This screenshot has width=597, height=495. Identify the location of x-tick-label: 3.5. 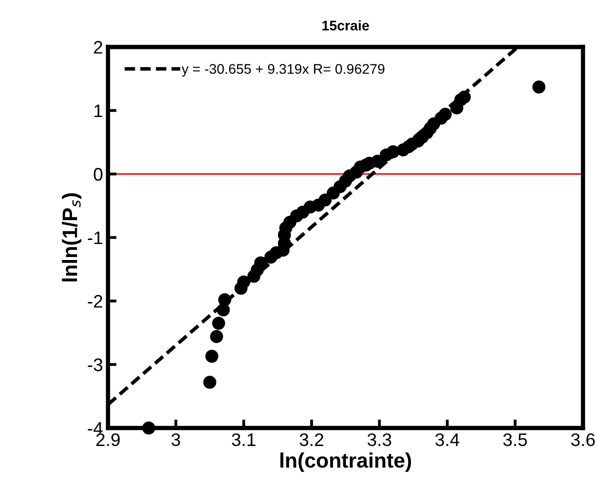
(515, 439).